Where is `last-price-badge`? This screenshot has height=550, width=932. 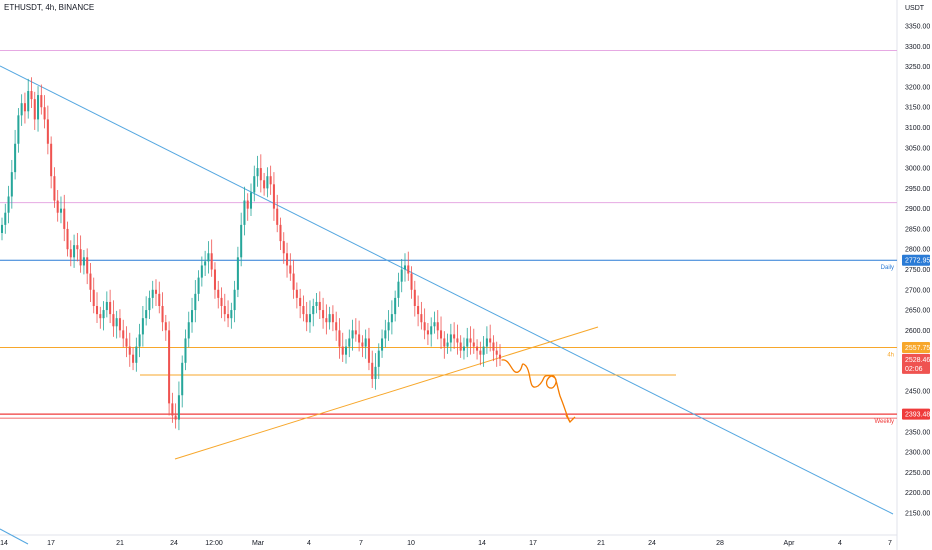 last-price-badge is located at coordinates (916, 363).